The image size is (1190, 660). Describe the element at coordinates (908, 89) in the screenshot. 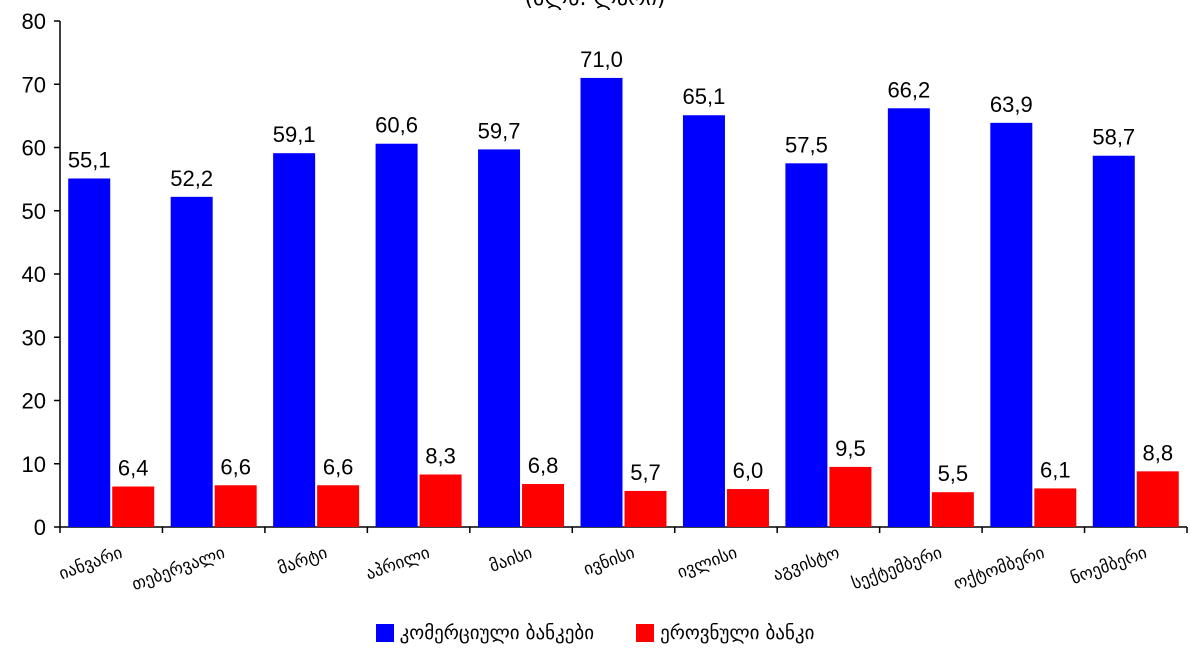

I see `data-label: 66,2` at that location.